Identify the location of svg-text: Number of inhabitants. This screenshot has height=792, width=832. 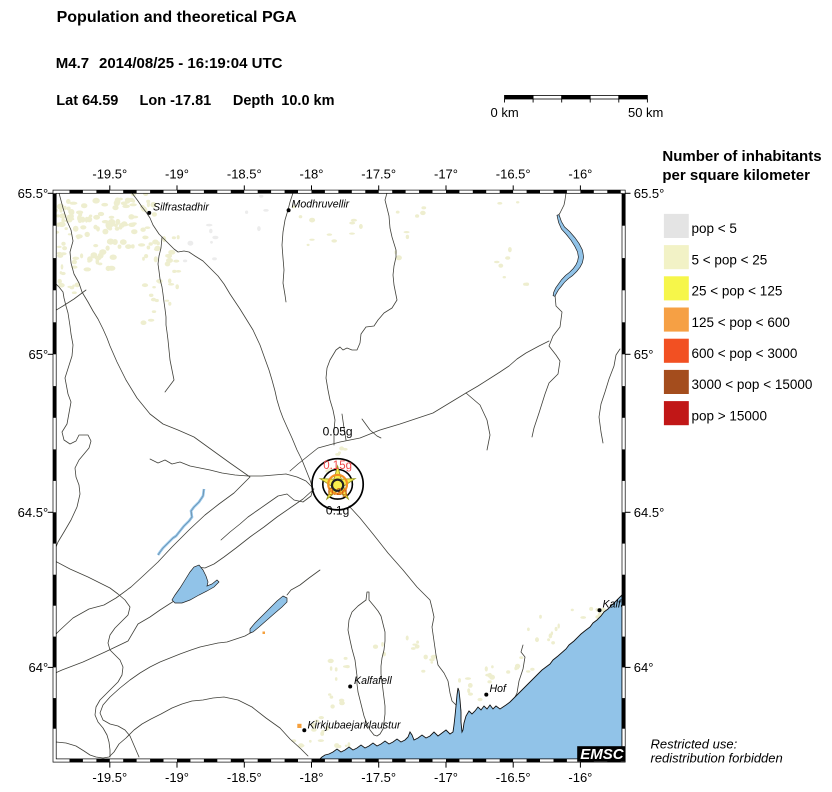
(741, 156).